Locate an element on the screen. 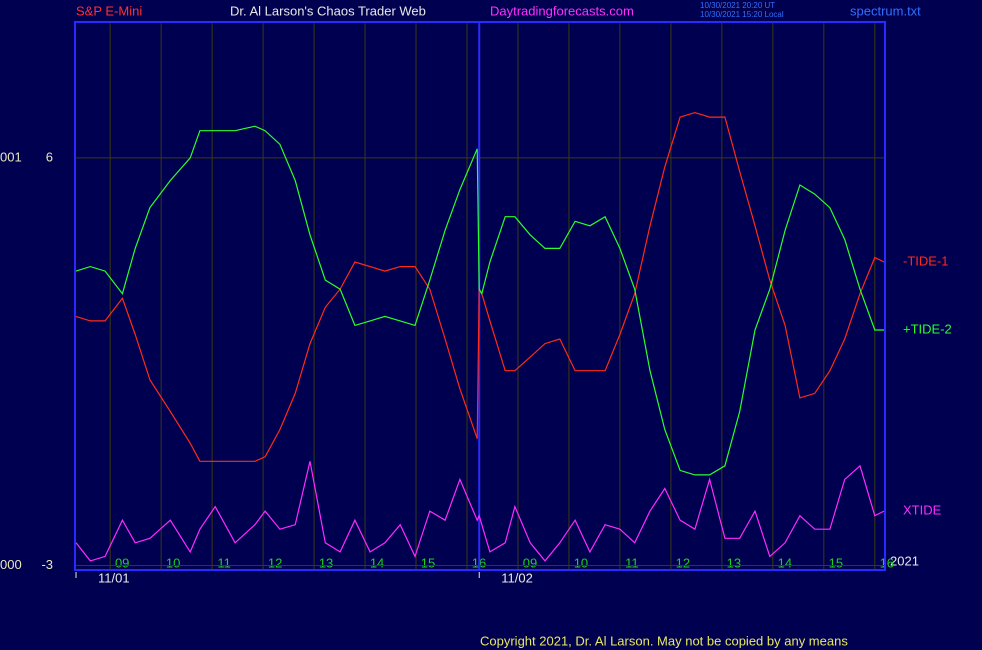 This screenshot has width=982, height=650. series-label: XTIDE is located at coordinates (922, 510).